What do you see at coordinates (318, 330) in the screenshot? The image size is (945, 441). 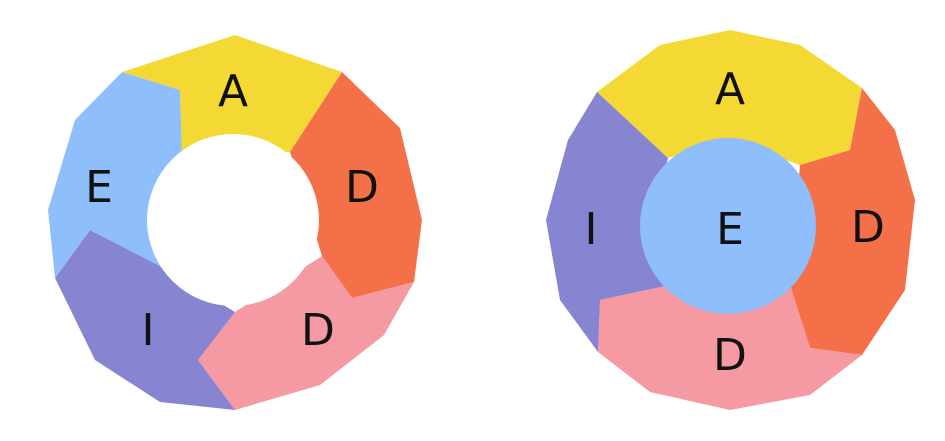 I see `left-label-d-bottom: D` at bounding box center [318, 330].